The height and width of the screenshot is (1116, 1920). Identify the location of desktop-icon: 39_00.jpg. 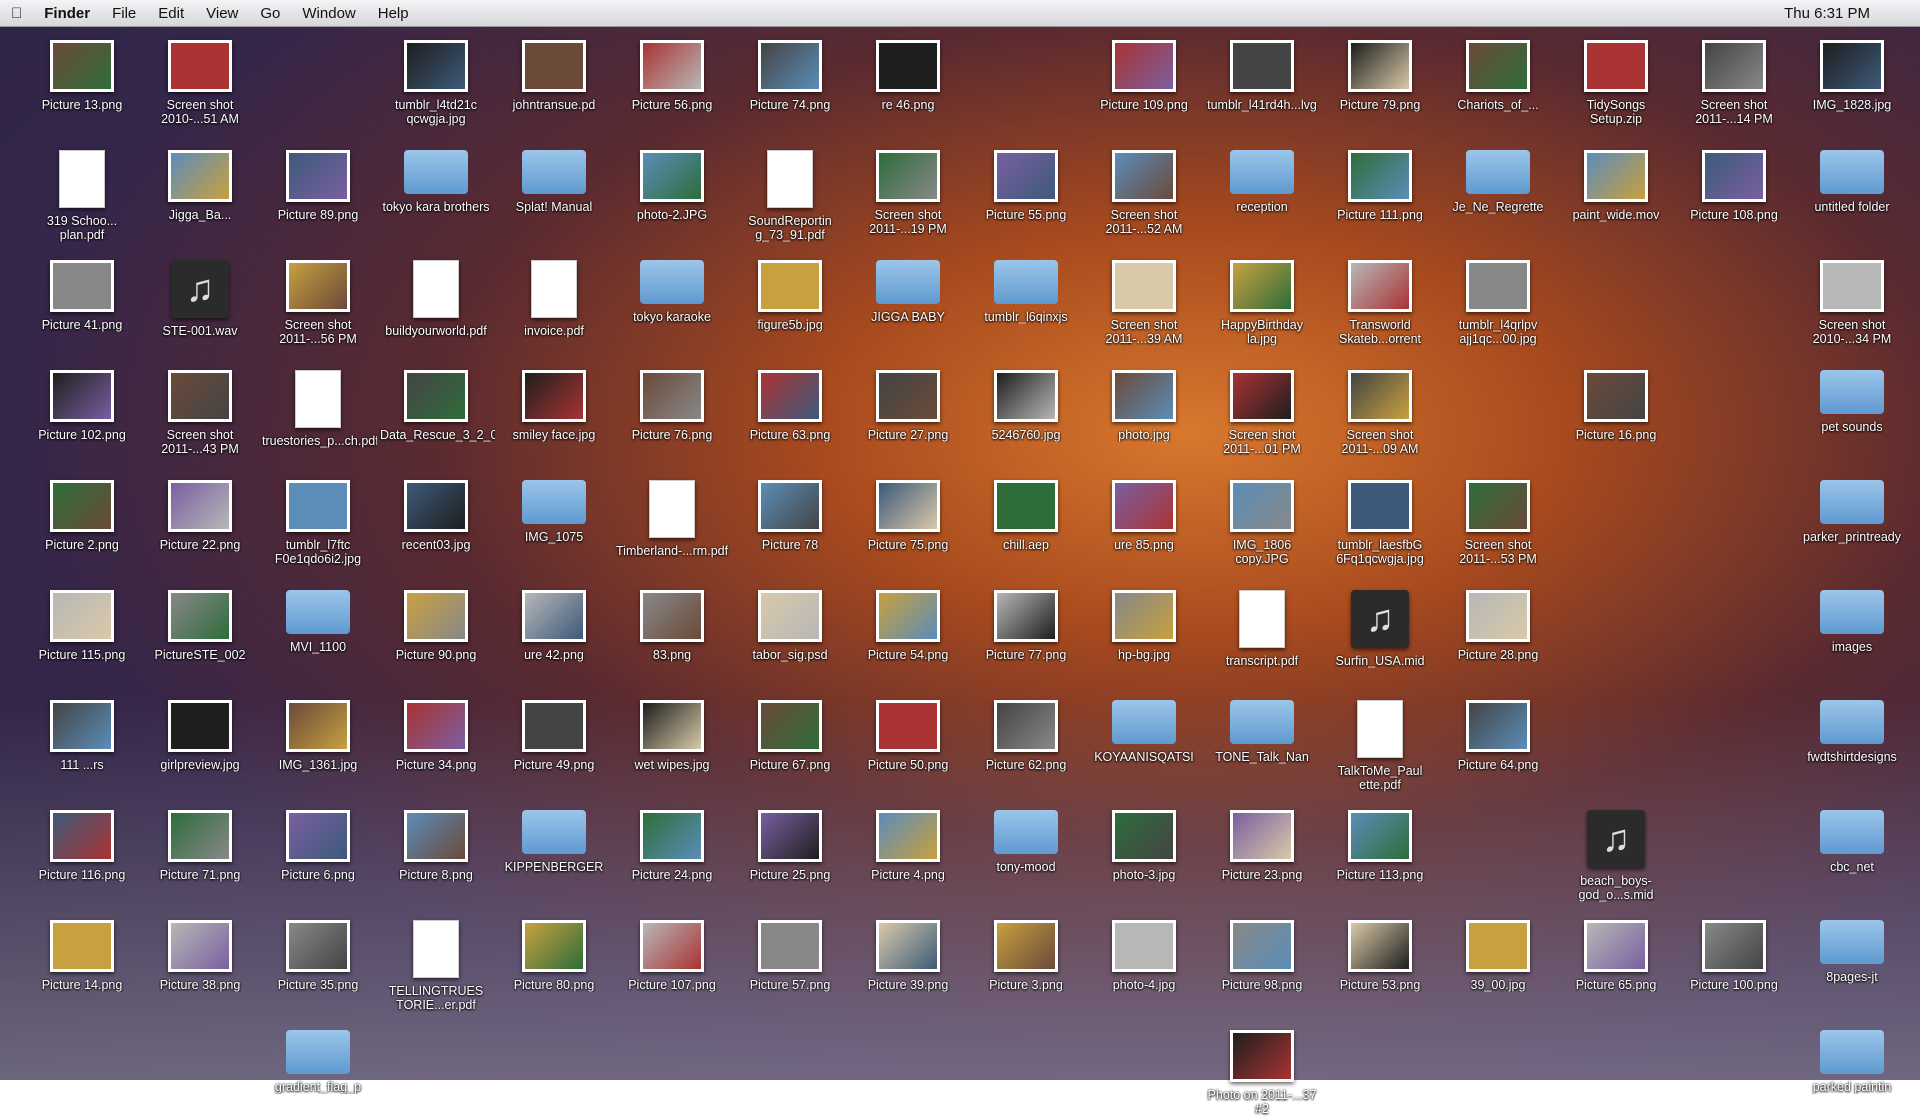
(1498, 956).